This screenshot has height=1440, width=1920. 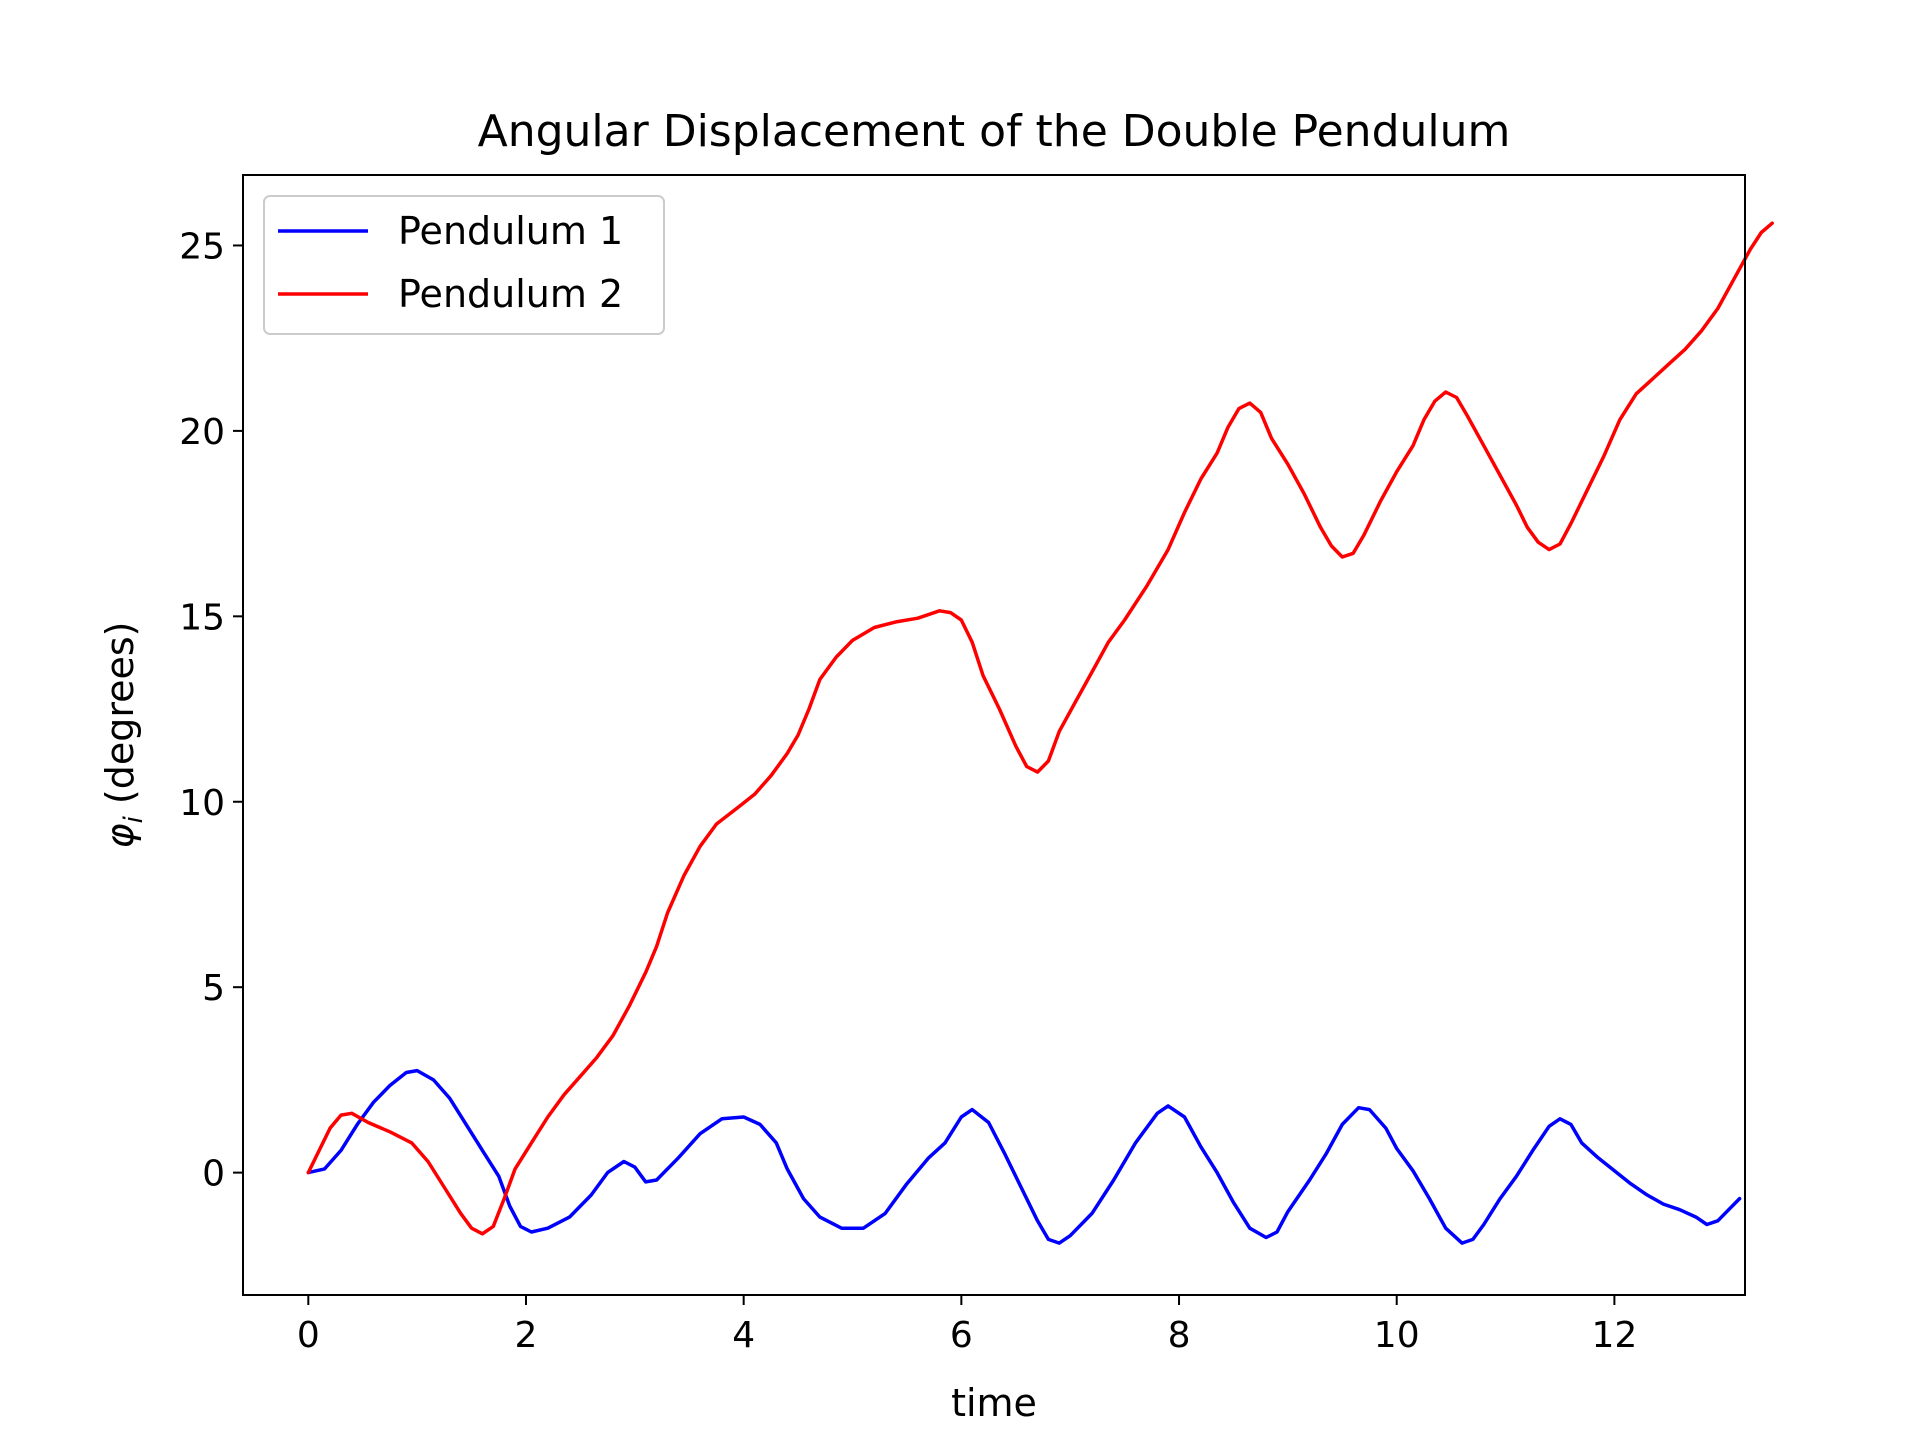 What do you see at coordinates (120, 718) in the screenshot?
I see `y-axis-label-text: (degrees)` at bounding box center [120, 718].